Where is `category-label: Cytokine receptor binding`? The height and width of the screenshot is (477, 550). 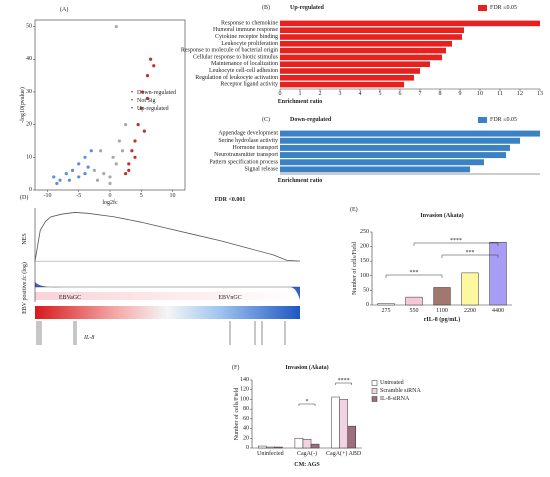 category-label: Cytokine receptor binding is located at coordinates (246, 37).